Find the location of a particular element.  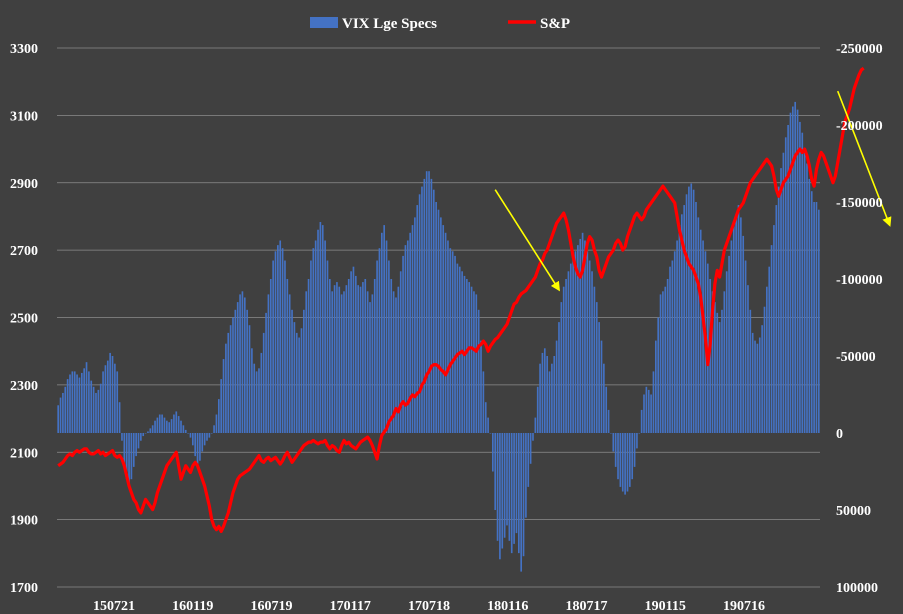

right-tick-label: -250000 is located at coordinates (859, 49).